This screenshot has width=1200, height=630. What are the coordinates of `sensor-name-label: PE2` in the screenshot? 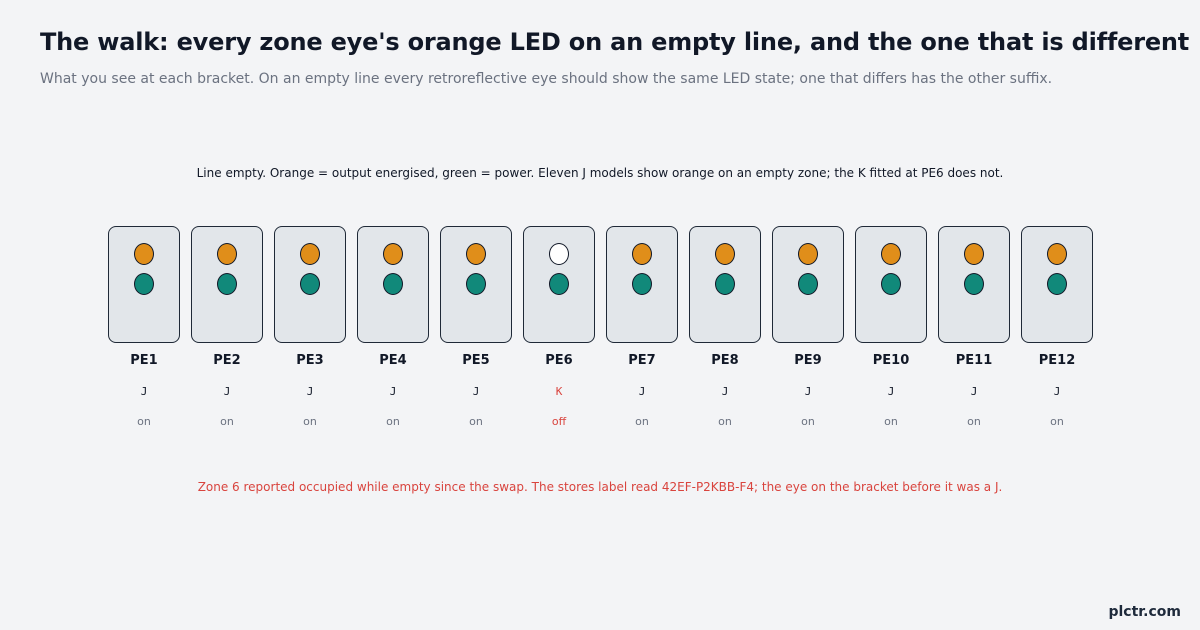 It's located at (227, 360).